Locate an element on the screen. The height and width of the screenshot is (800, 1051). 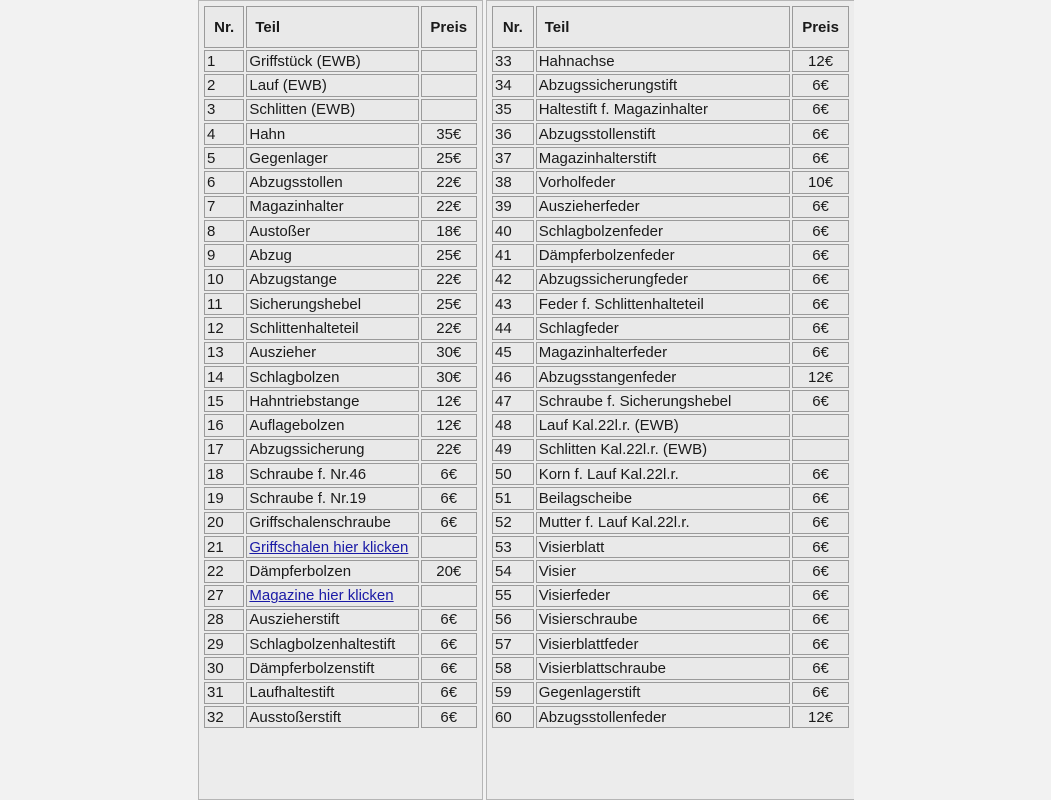
part-link: Magazine hier klicken is located at coordinates (321, 596).